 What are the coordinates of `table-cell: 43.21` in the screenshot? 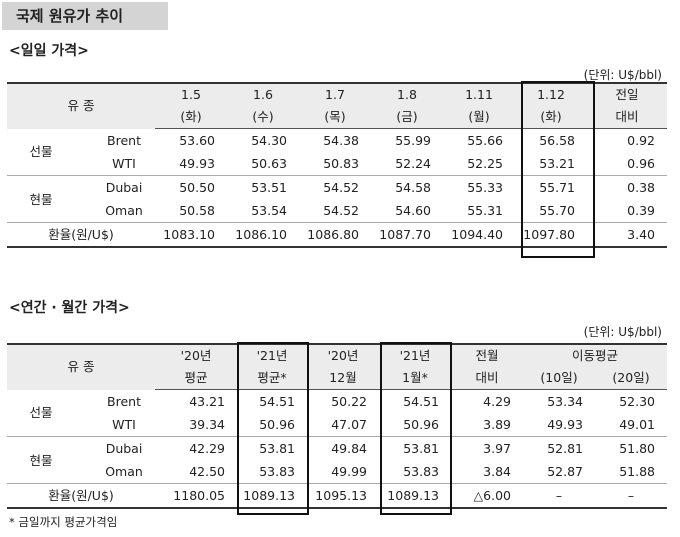 It's located at (207, 401).